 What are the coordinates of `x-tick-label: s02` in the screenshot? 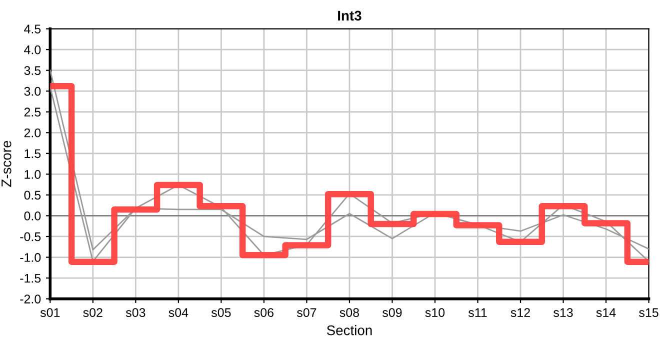 It's located at (92, 313).